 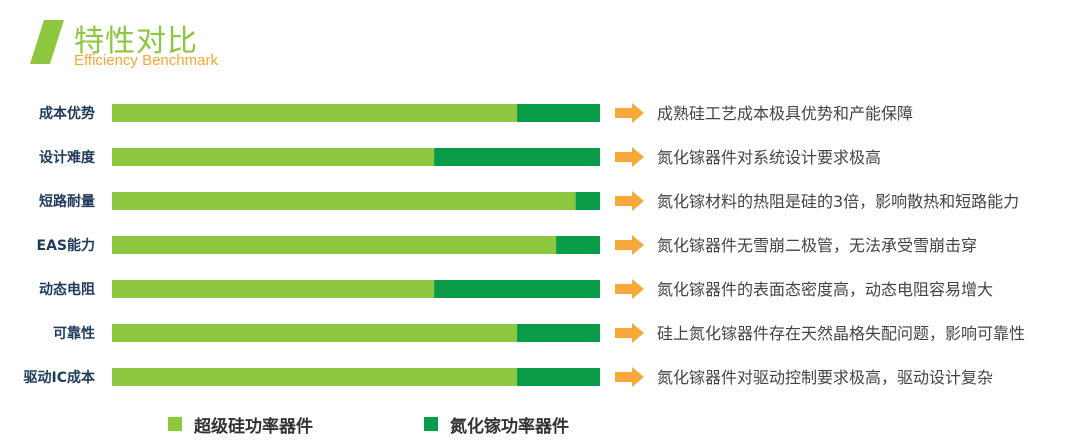 What do you see at coordinates (67, 113) in the screenshot?
I see `category-label: 成本优势` at bounding box center [67, 113].